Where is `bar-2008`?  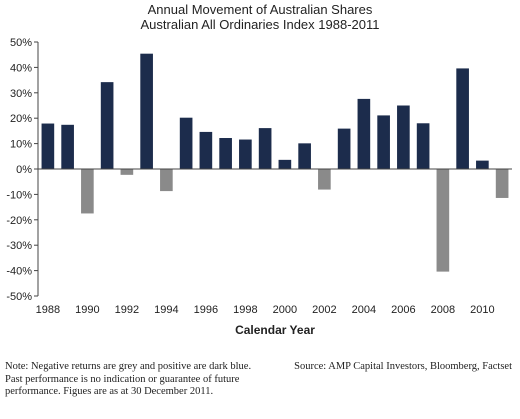
bar-2008 is located at coordinates (443, 220).